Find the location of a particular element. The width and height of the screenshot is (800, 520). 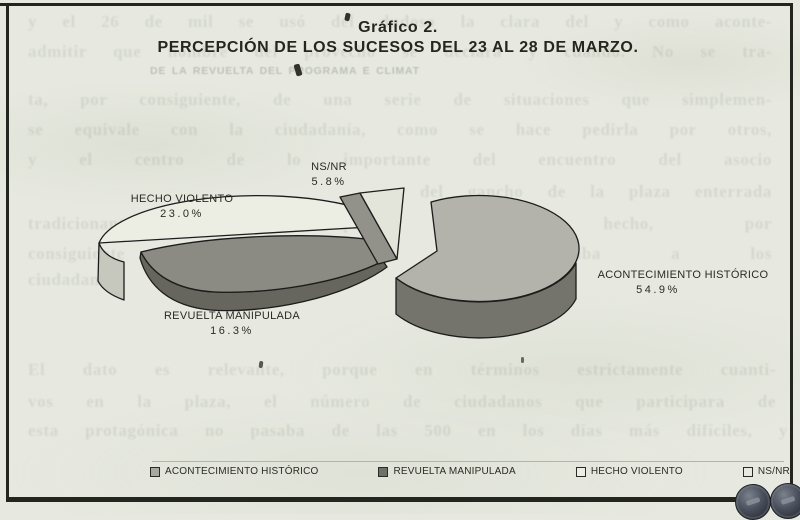

chart-frame-bottom is located at coordinates (399, 499).